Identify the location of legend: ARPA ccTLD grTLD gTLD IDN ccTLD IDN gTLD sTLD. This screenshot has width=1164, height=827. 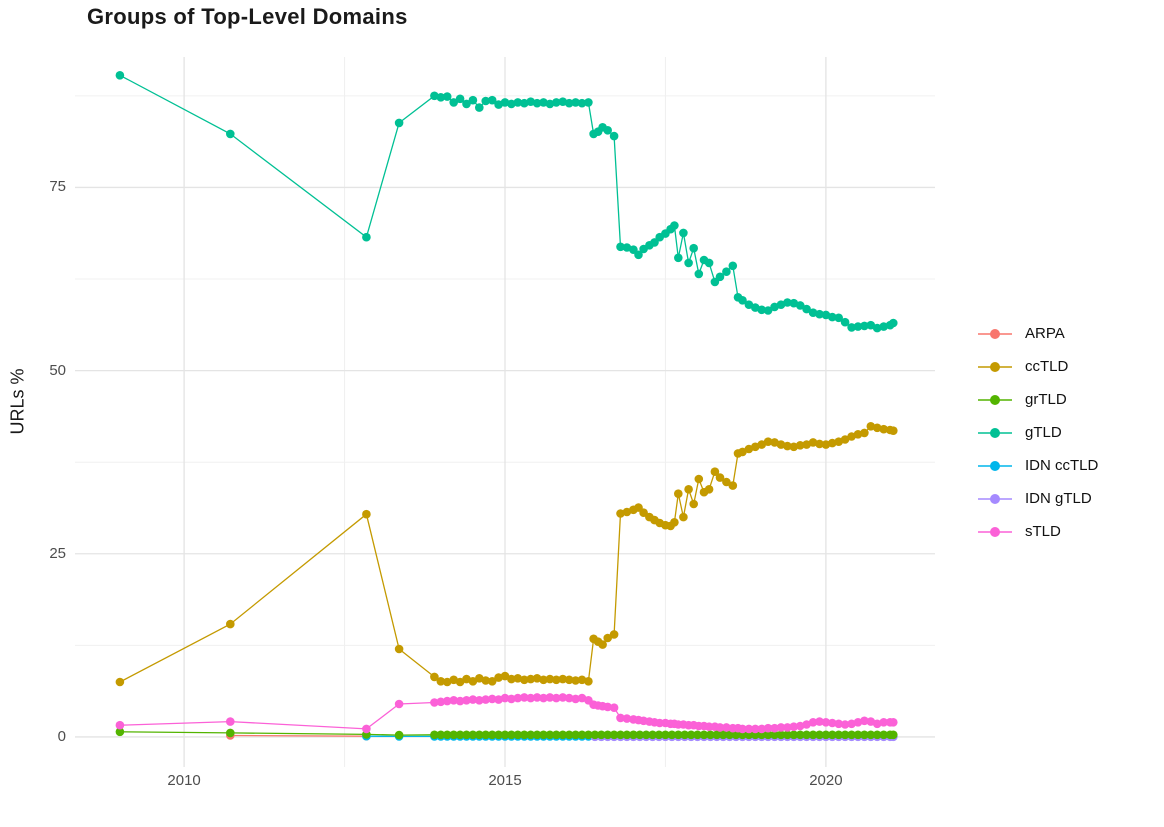
(1037, 432).